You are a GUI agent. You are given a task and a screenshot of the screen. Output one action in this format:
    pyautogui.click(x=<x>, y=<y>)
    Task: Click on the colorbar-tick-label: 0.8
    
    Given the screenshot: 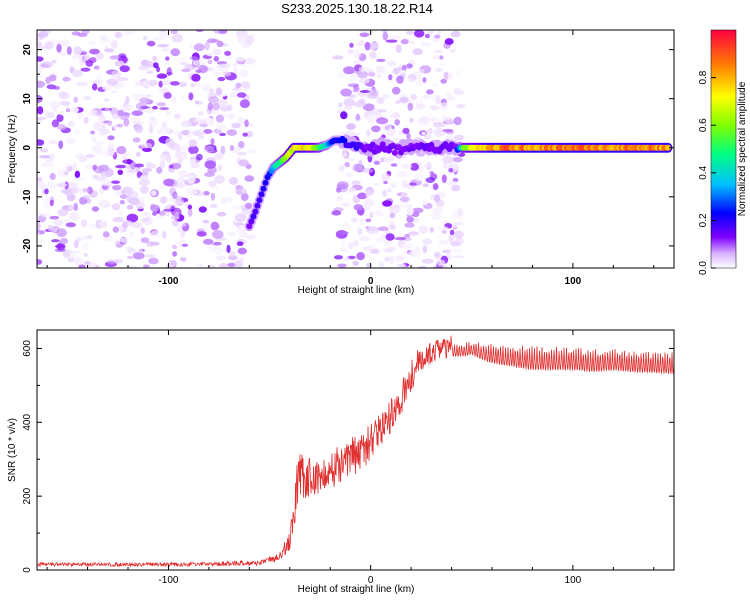 What is the action you would take?
    pyautogui.click(x=703, y=77)
    